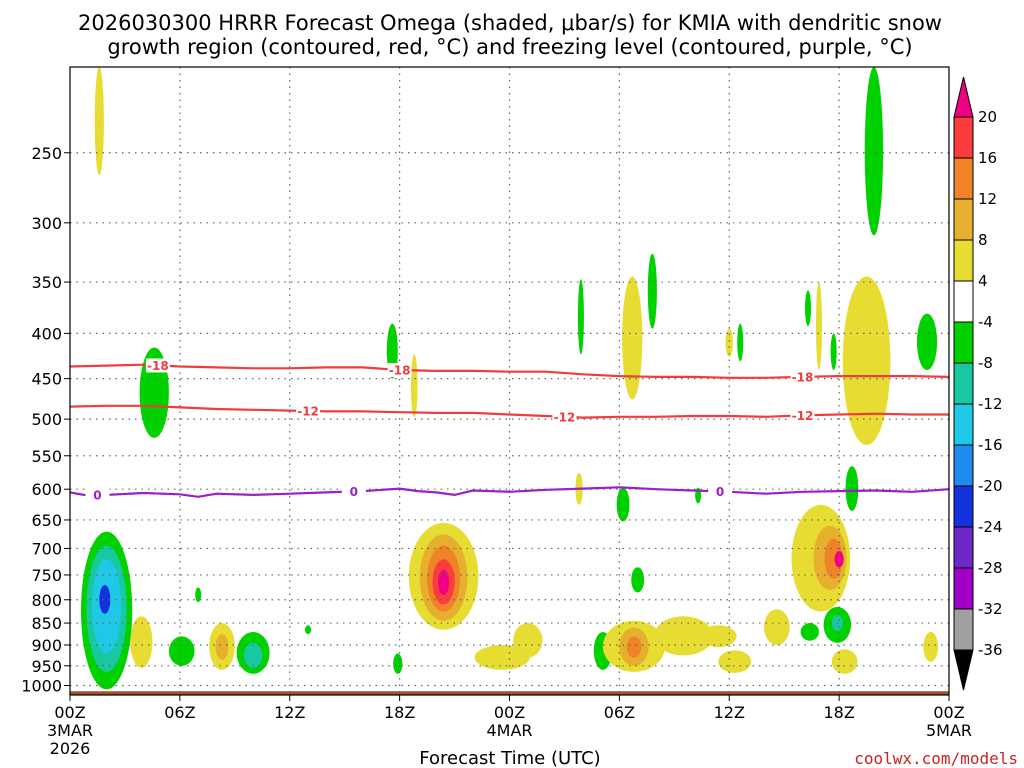 The width and height of the screenshot is (1024, 768). I want to click on x-axis-label: Forecast Time (UTC), so click(509, 758).